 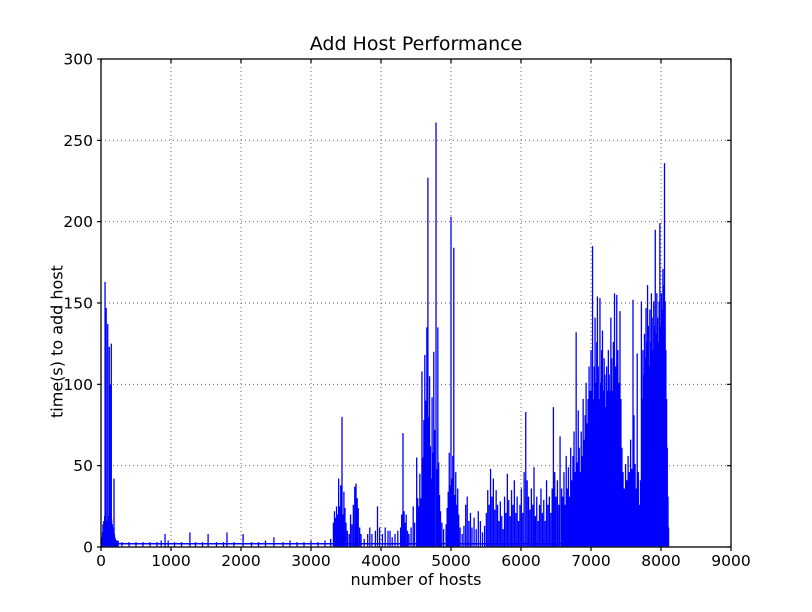 I want to click on y-axis-label: time(s) to add host, so click(x=57, y=341).